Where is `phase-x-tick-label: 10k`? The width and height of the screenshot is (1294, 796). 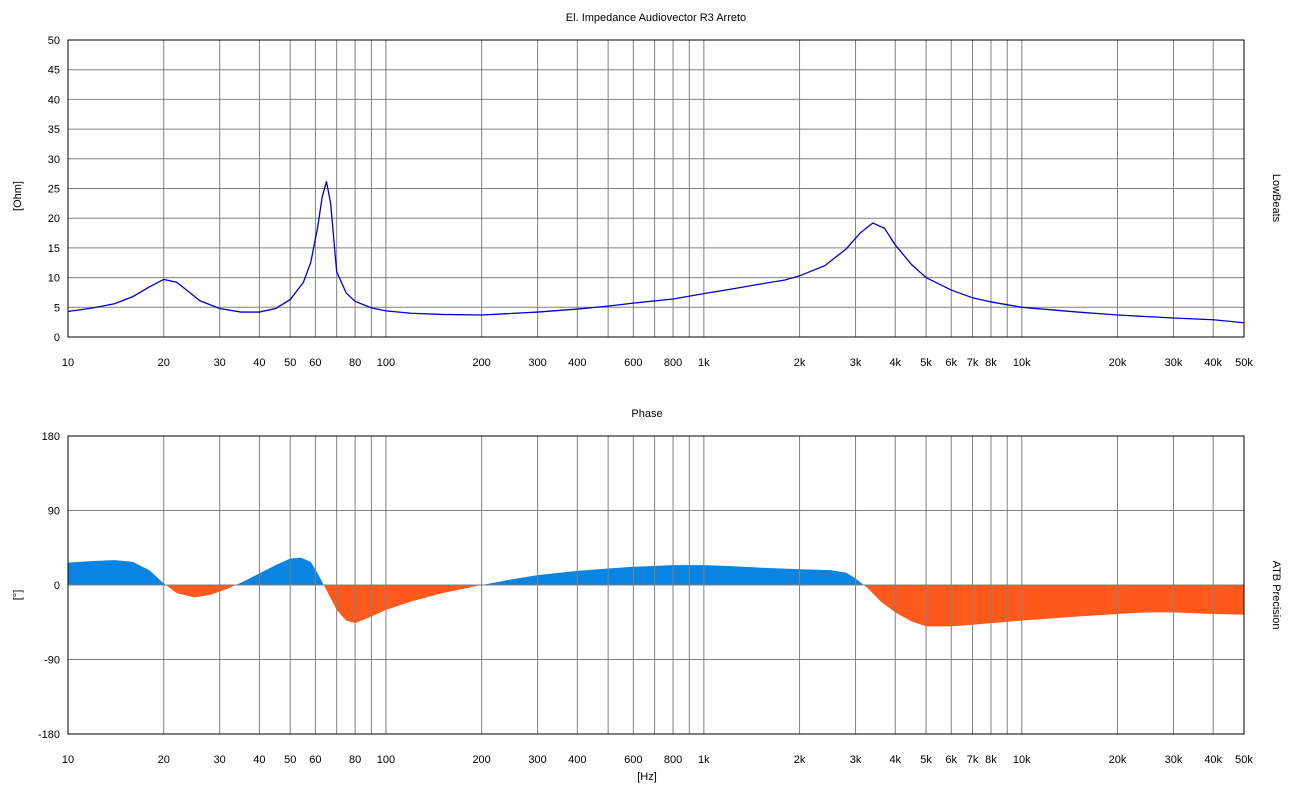
phase-x-tick-label: 10k is located at coordinates (1022, 760).